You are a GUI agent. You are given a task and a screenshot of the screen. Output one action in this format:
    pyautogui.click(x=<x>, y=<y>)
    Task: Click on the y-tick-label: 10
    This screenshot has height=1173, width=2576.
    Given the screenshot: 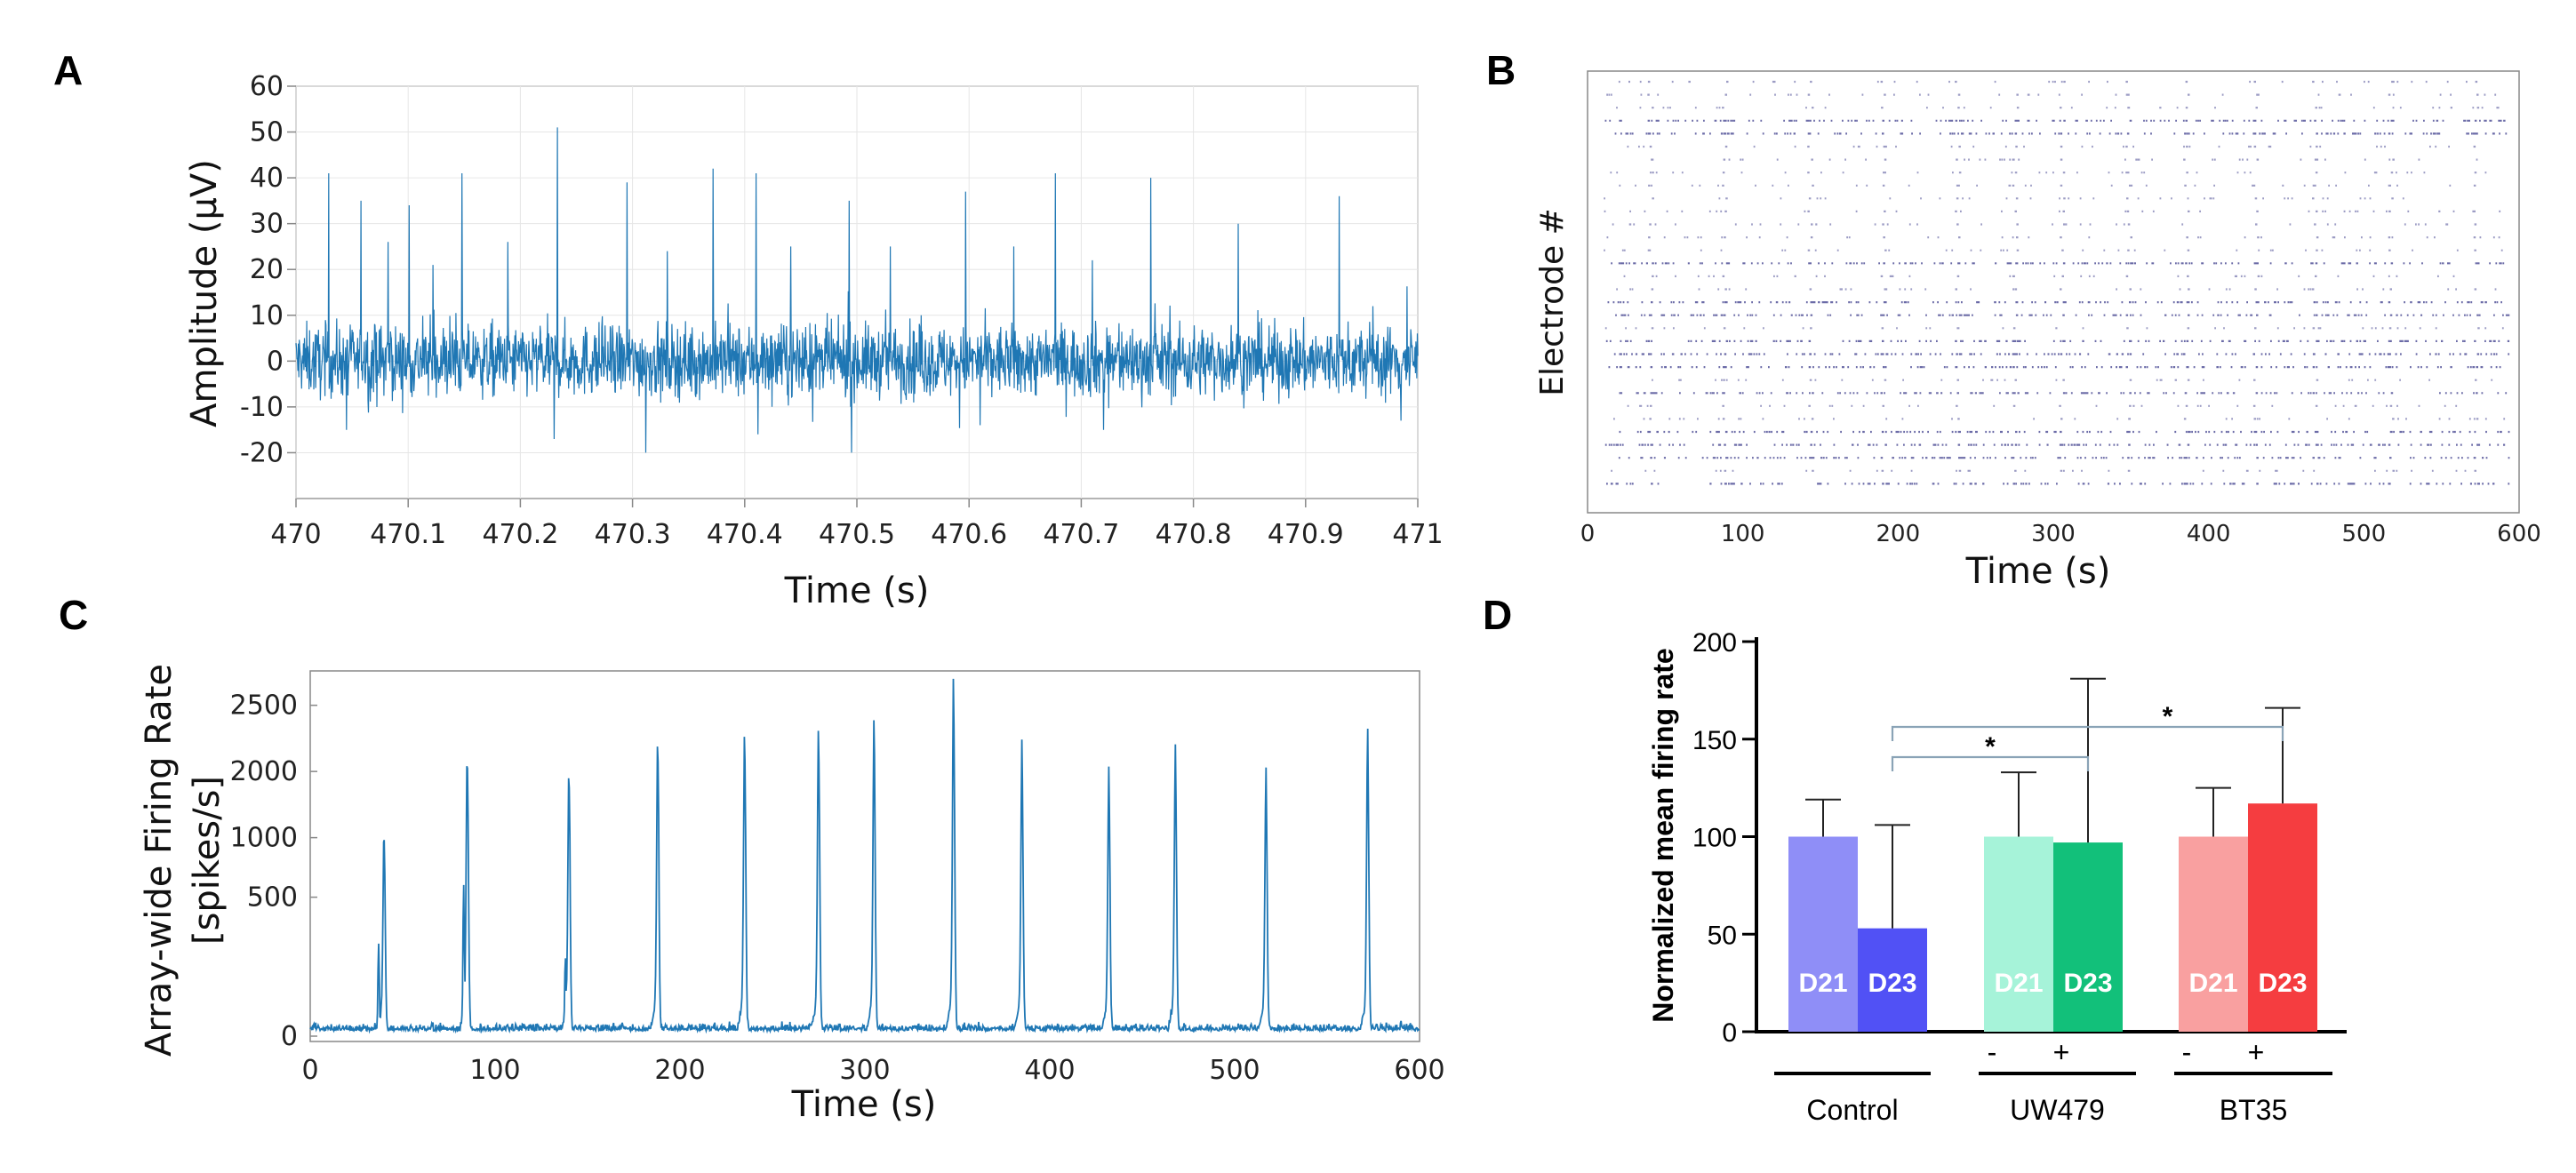 What is the action you would take?
    pyautogui.click(x=267, y=315)
    